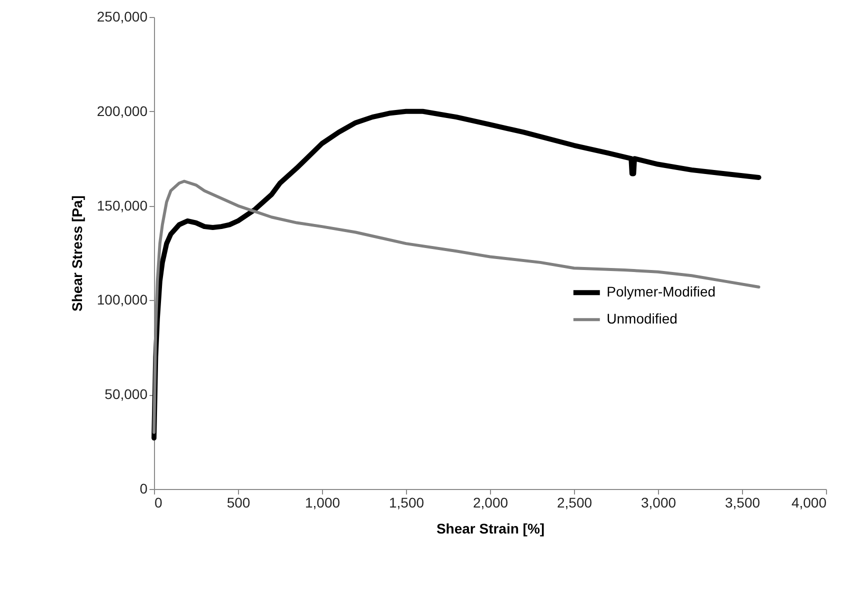 This screenshot has width=862, height=613. I want to click on y-tick-label: 50,000, so click(126, 394).